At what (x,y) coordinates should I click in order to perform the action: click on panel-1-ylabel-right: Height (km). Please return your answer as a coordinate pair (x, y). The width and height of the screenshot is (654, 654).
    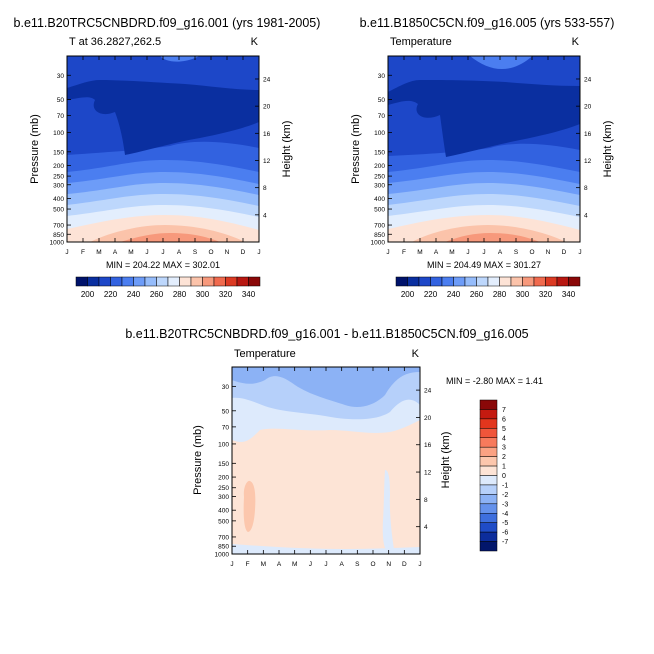
    Looking at the image, I should click on (287, 149).